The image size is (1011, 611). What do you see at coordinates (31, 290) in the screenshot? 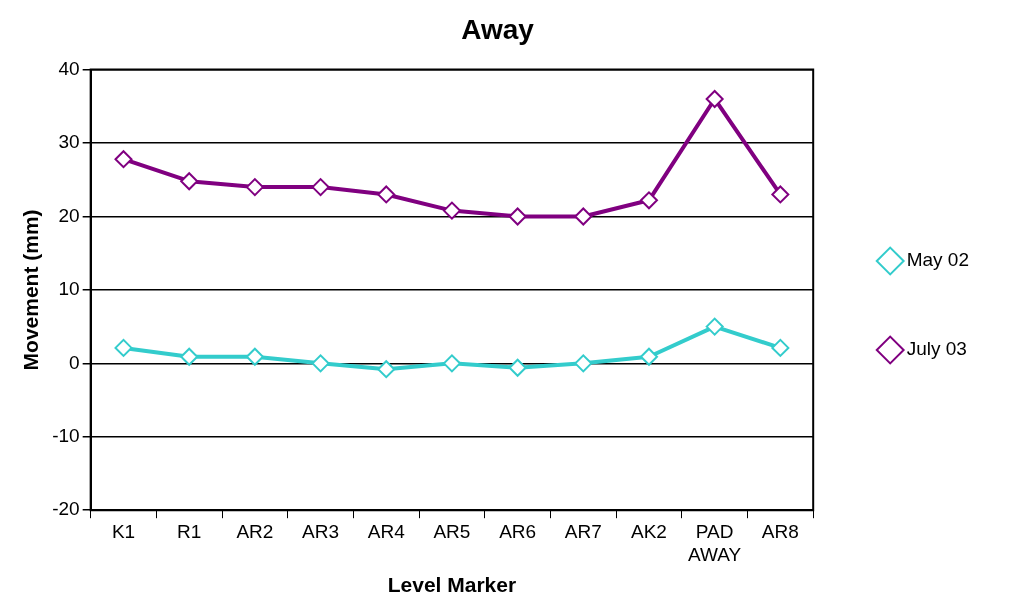
I see `y-axis-title: Movement (mm)` at bounding box center [31, 290].